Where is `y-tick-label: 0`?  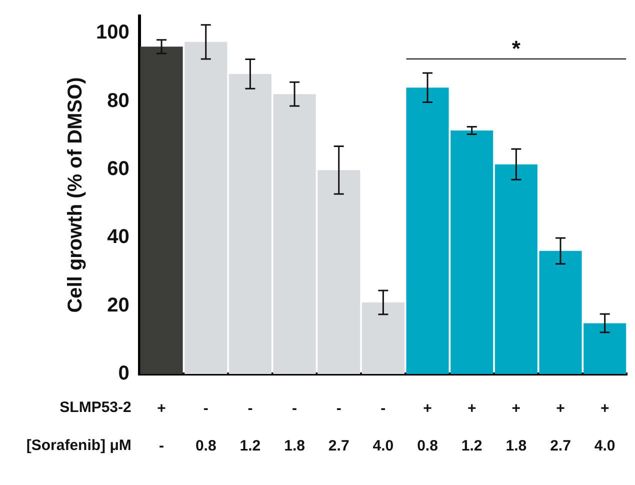 y-tick-label: 0 is located at coordinates (124, 373).